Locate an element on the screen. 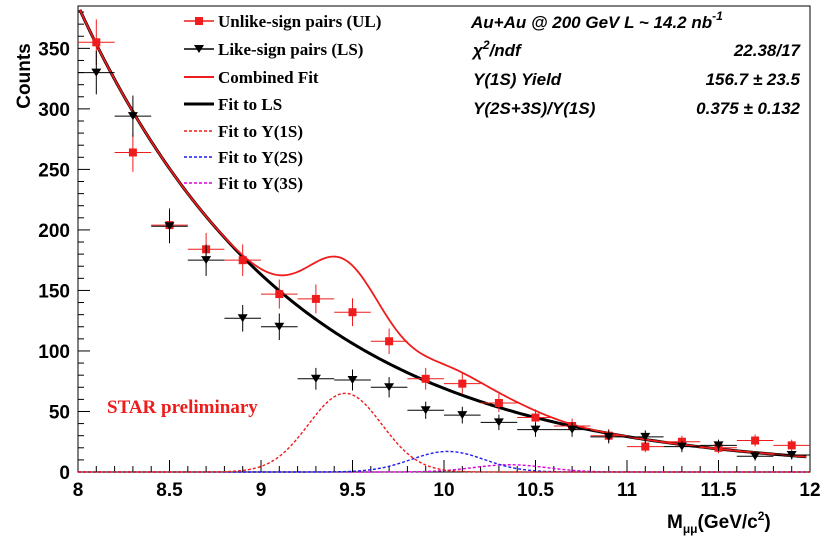 This screenshot has height=539, width=826. legend-entry-ls-fit: Fit to LS is located at coordinates (233, 104).